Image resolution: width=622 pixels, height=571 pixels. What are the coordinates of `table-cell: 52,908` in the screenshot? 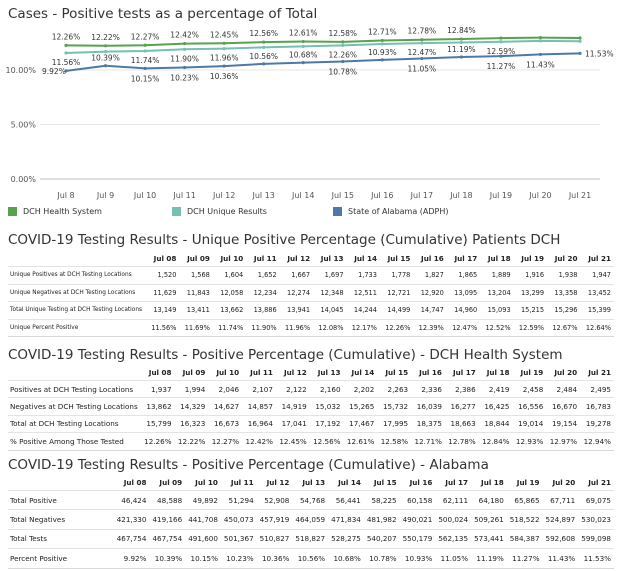 It's located at (274, 499).